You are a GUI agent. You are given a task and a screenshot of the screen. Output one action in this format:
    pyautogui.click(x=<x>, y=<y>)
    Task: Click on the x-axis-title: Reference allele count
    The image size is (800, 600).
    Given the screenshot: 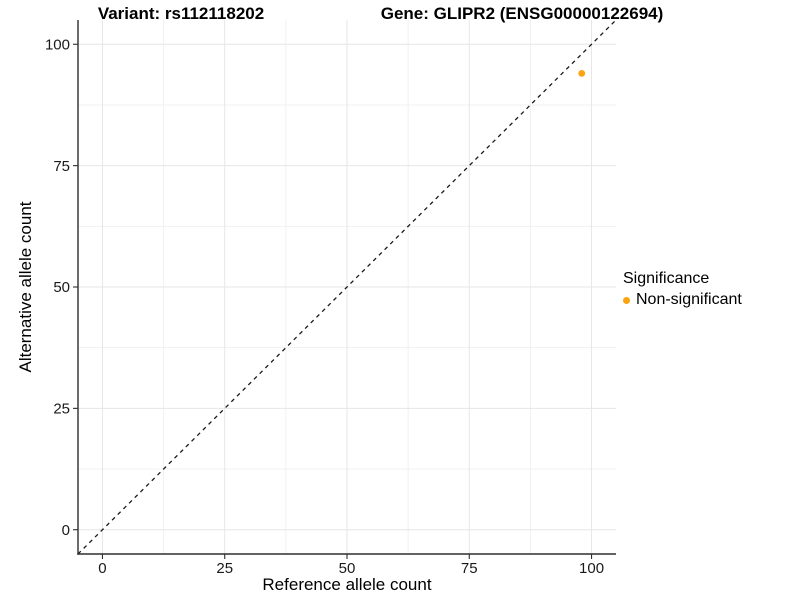 What is the action you would take?
    pyautogui.click(x=347, y=584)
    